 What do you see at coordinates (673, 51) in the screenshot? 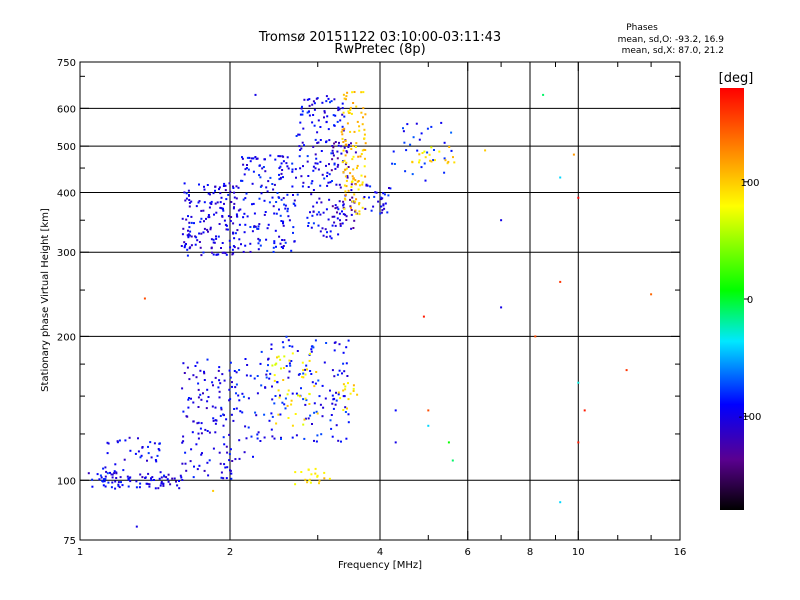
I see `stats-line-x: mean, sd,X: 87.0, 21.2` at bounding box center [673, 51].